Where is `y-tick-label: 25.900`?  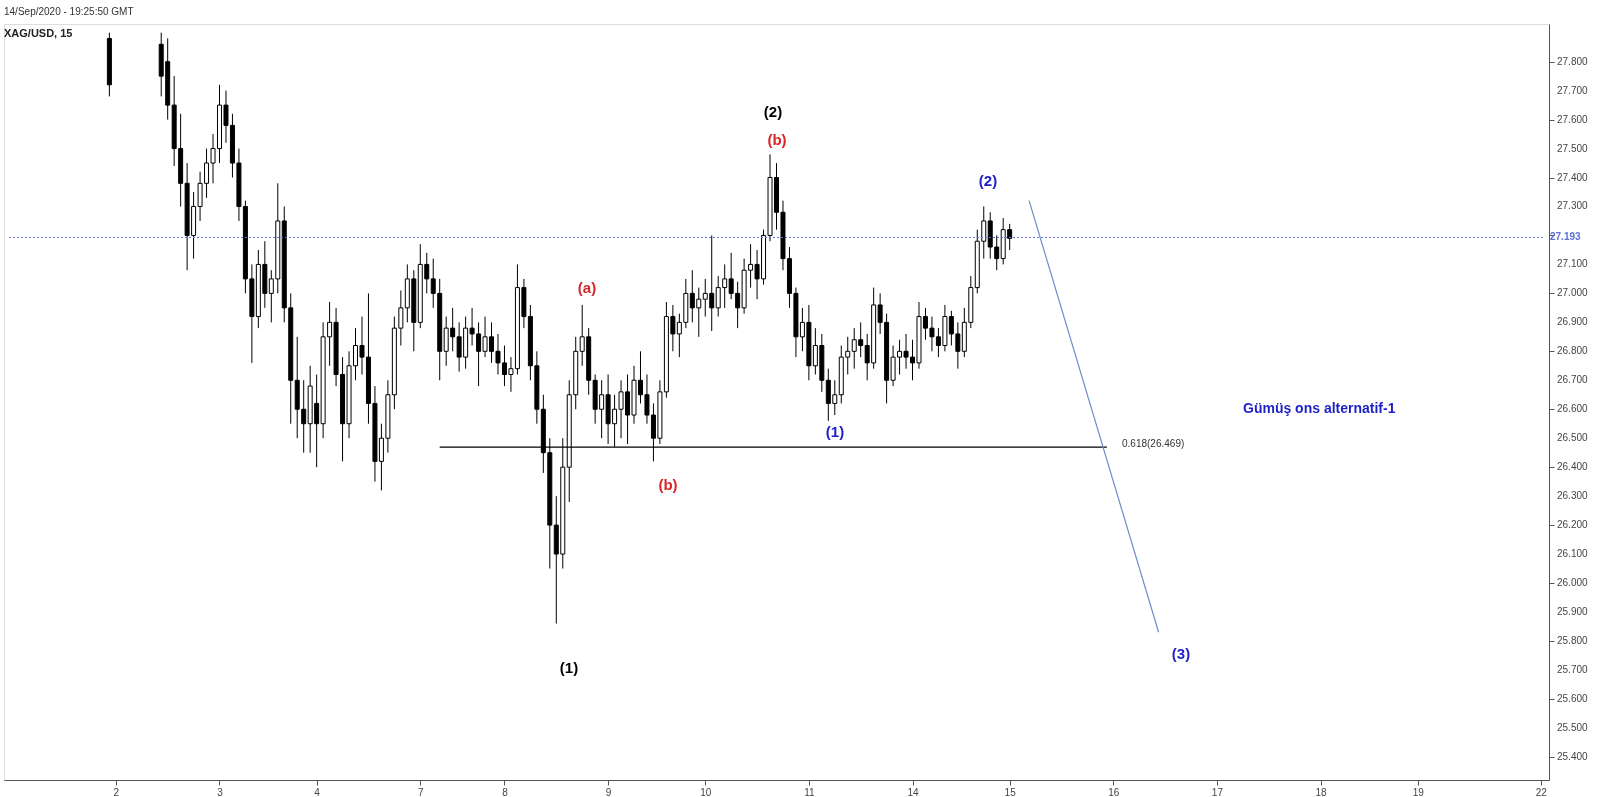 y-tick-label: 25.900 is located at coordinates (1573, 611).